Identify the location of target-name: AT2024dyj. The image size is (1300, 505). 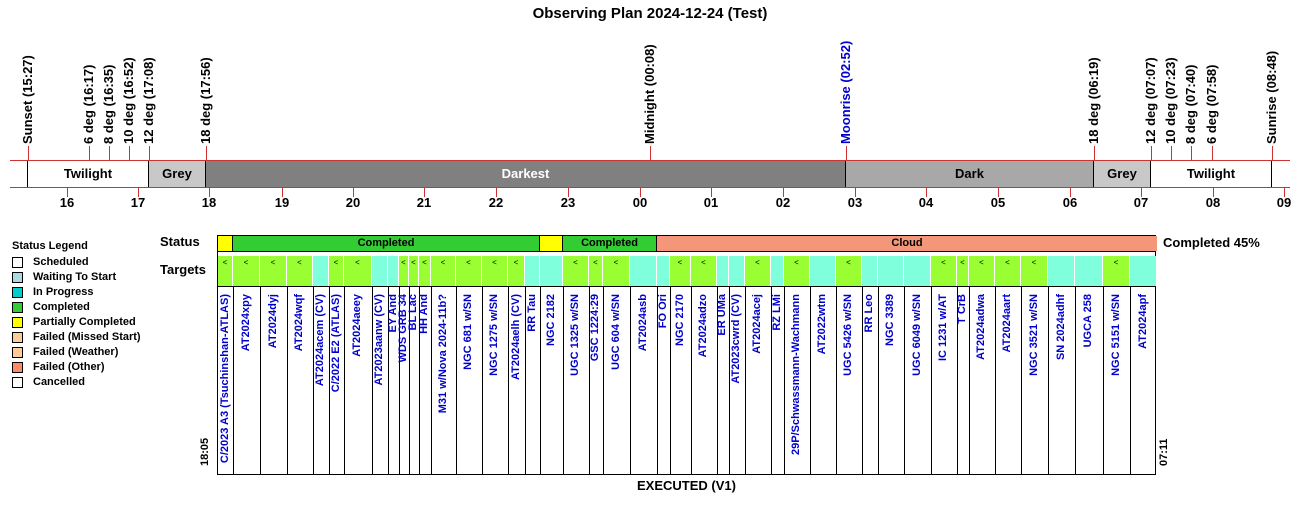
(272, 321).